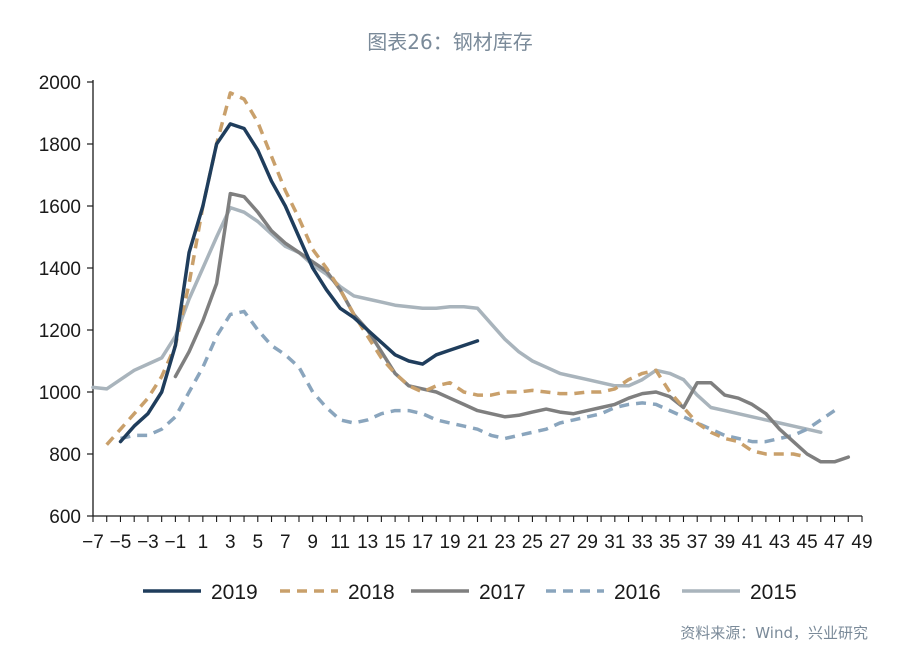 The height and width of the screenshot is (661, 900). Describe the element at coordinates (93, 542) in the screenshot. I see `x-tick-label: −7` at that location.